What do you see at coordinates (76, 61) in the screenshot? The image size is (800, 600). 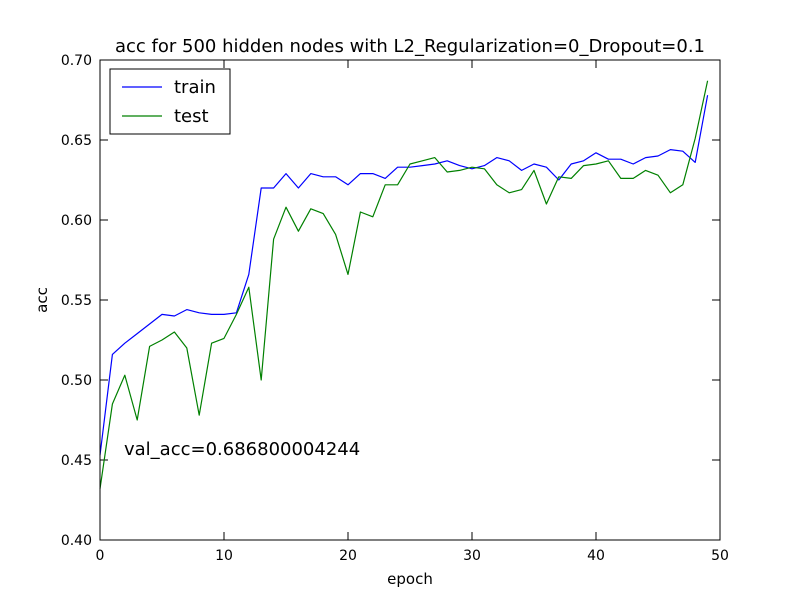 I see `y-tick-label: 0.70` at bounding box center [76, 61].